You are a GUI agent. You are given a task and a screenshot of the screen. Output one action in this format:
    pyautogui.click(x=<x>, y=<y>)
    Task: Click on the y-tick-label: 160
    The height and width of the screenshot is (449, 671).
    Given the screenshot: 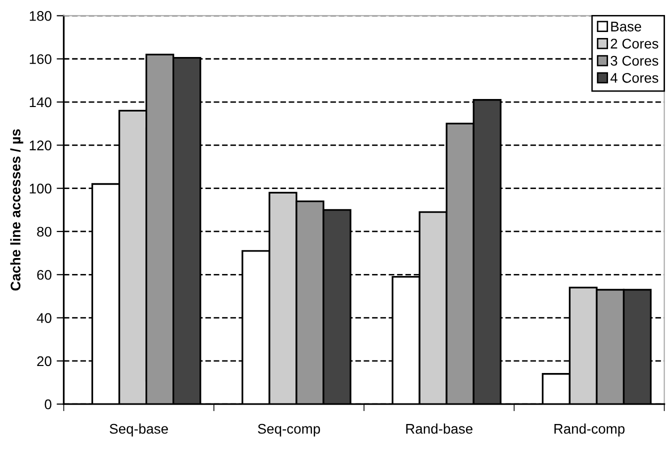 What is the action you would take?
    pyautogui.click(x=41, y=59)
    